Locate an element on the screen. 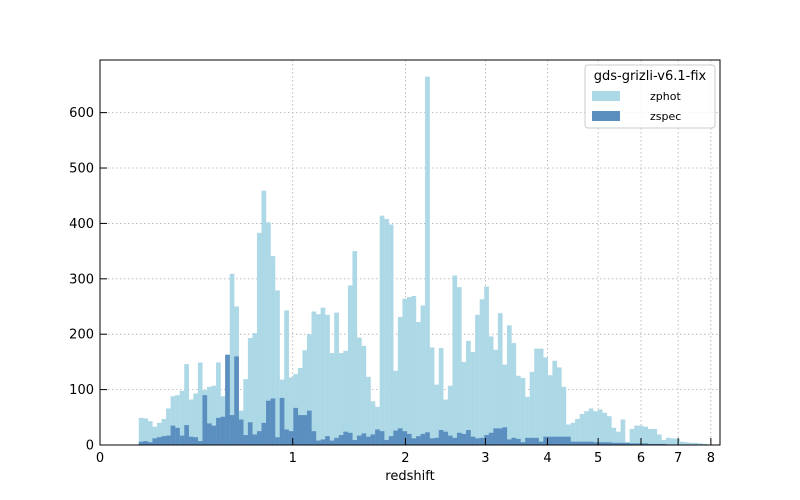 This screenshot has width=800, height=500. y-tick-label: 400 is located at coordinates (81, 224).